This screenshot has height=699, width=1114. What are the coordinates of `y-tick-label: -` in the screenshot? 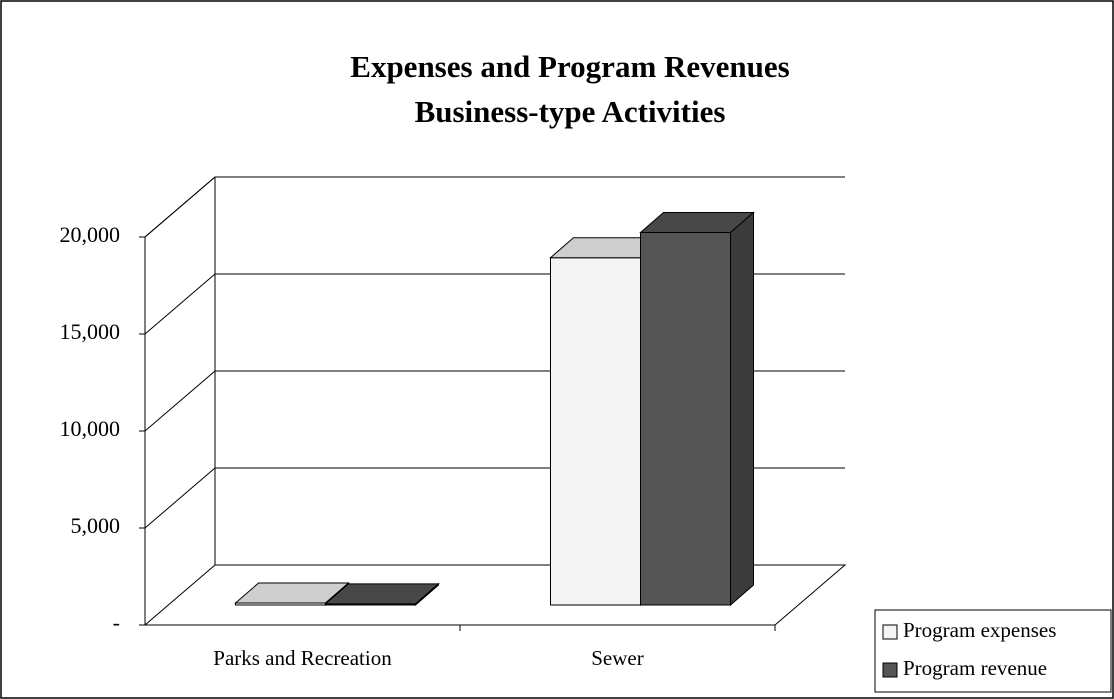 It's located at (116, 622).